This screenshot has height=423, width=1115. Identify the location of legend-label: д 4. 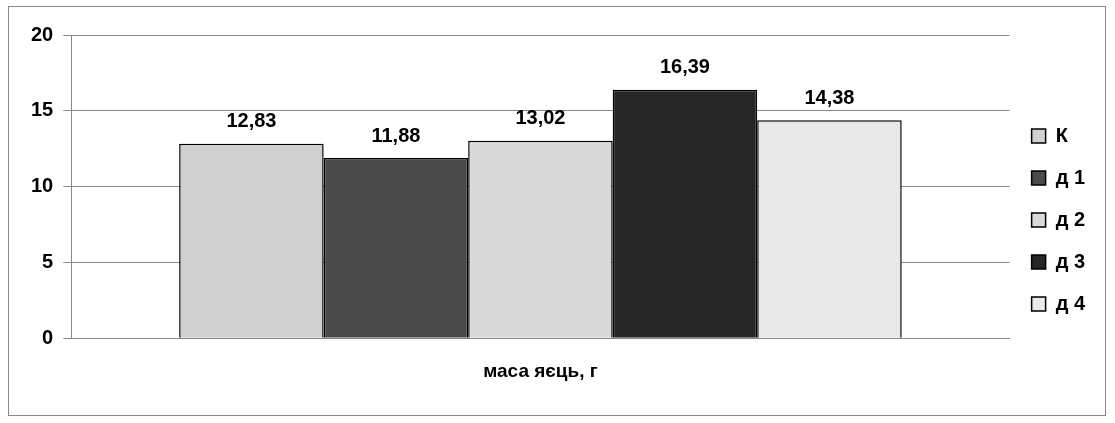
(1070, 302).